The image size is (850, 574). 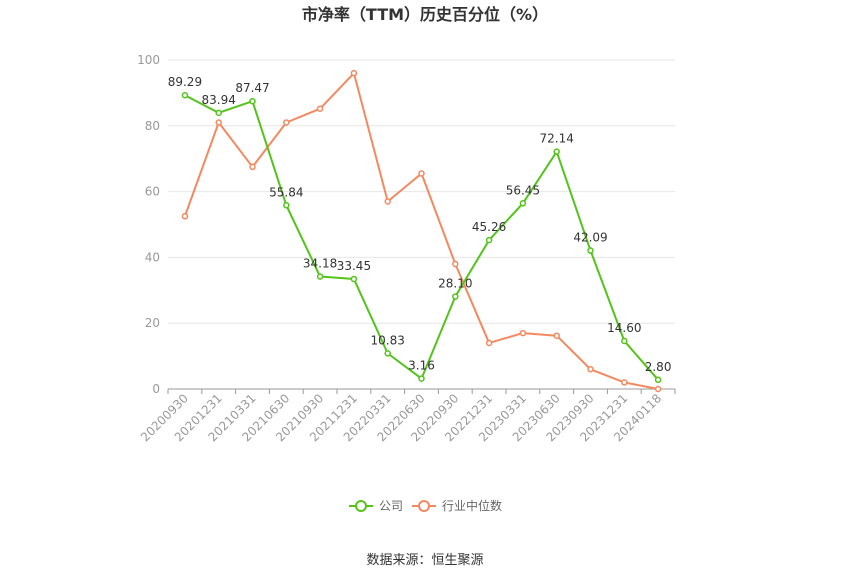 What do you see at coordinates (388, 340) in the screenshot?
I see `data-label: 10.83` at bounding box center [388, 340].